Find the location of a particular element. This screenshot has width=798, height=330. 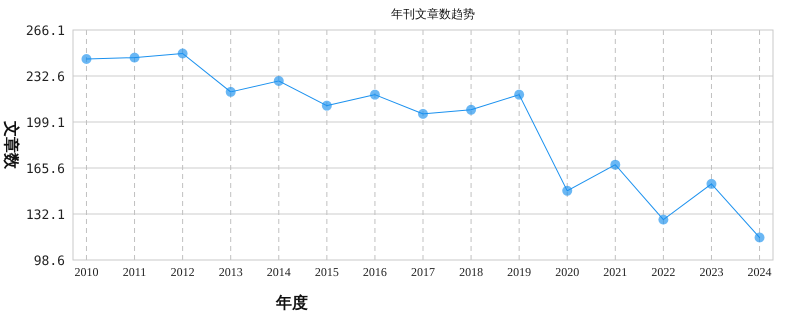

x-axis-title: 年度 is located at coordinates (291, 302).